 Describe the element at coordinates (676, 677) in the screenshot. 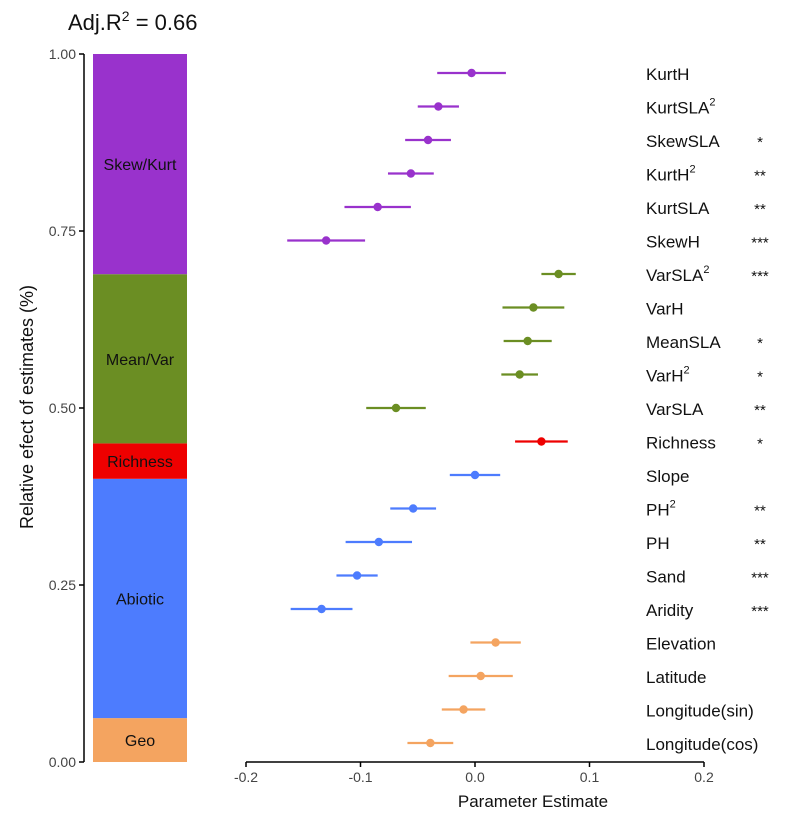

I see `predictor-label: Latitude` at that location.